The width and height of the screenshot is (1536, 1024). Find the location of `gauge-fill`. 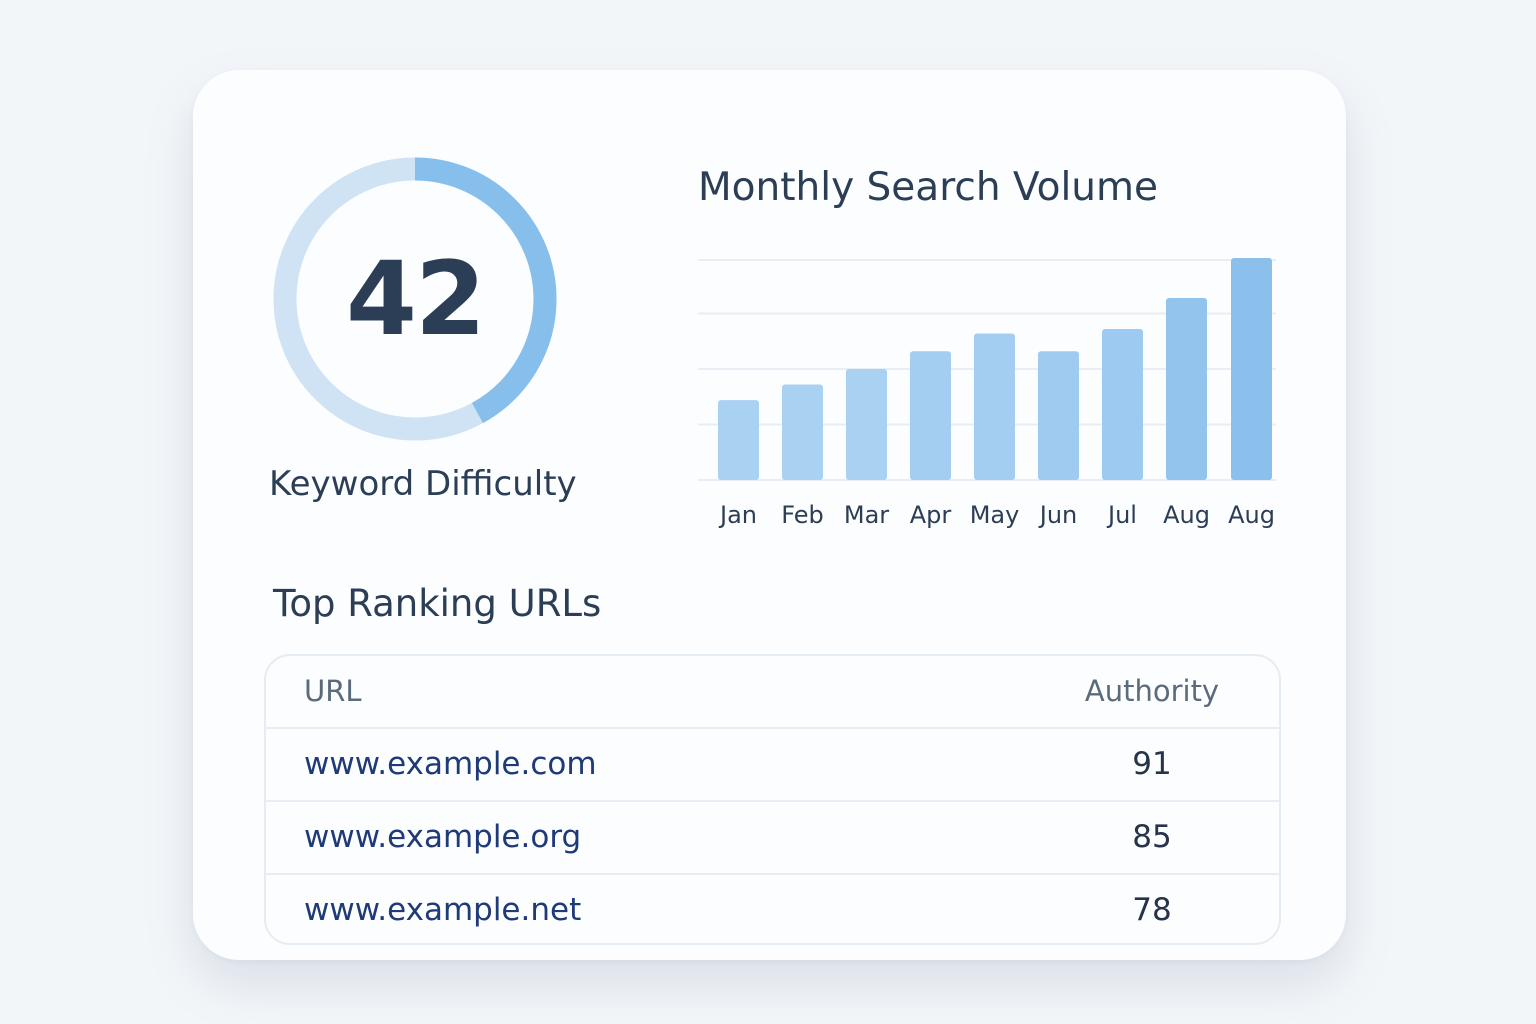

gauge-fill is located at coordinates (415, 299).